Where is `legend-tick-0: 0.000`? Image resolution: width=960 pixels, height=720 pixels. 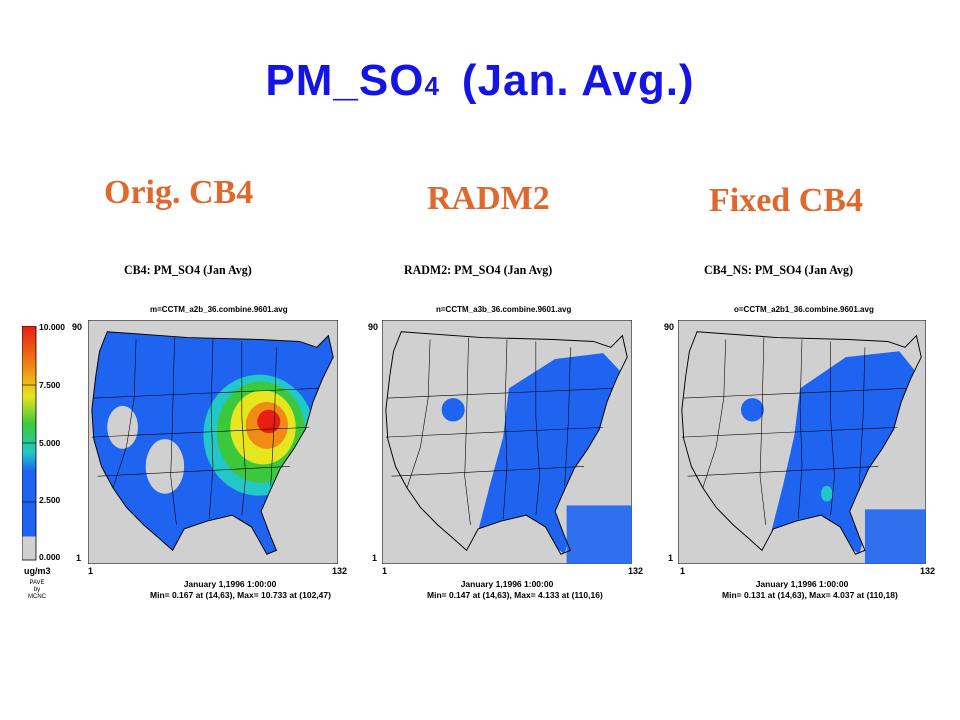 legend-tick-0: 0.000 is located at coordinates (50, 557).